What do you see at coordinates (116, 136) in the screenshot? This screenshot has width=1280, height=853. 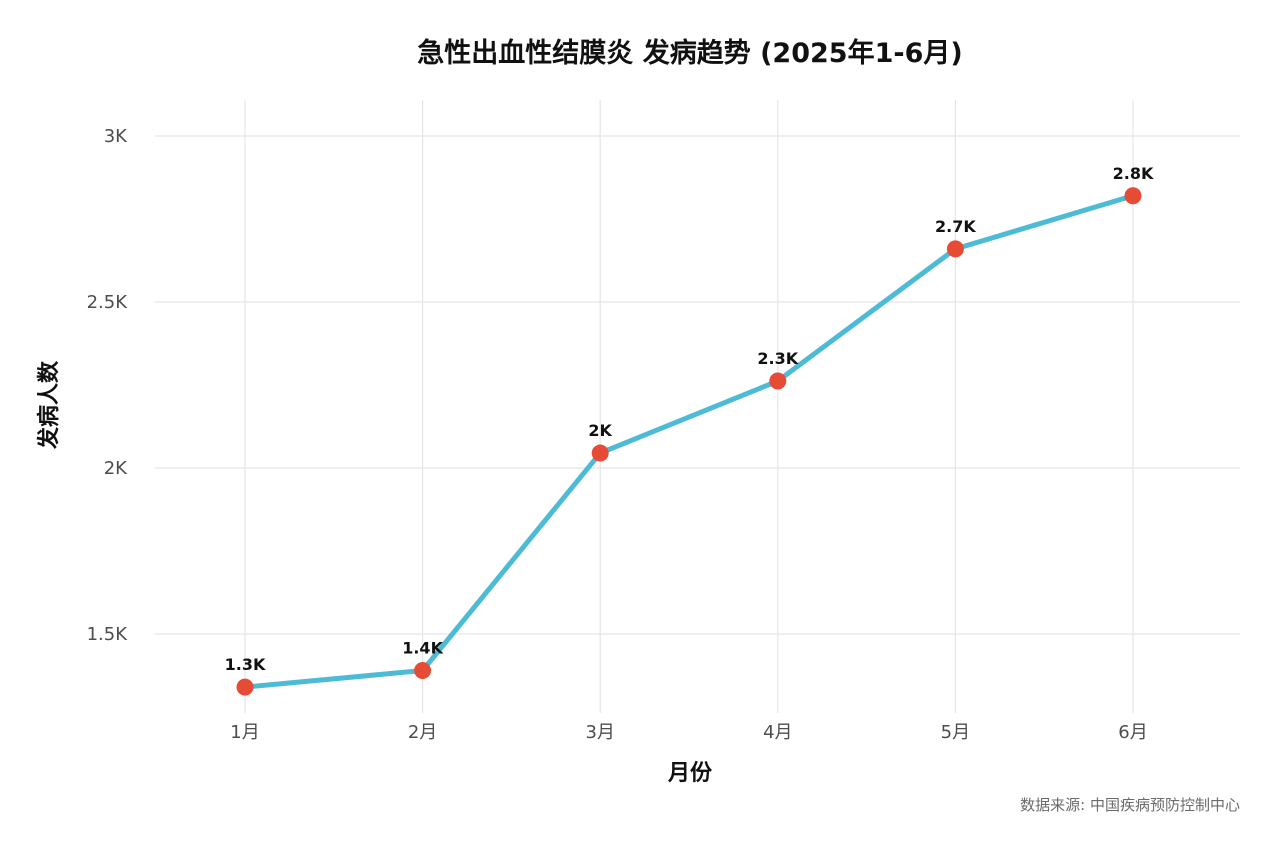 I see `y-tick-label: 3K` at bounding box center [116, 136].